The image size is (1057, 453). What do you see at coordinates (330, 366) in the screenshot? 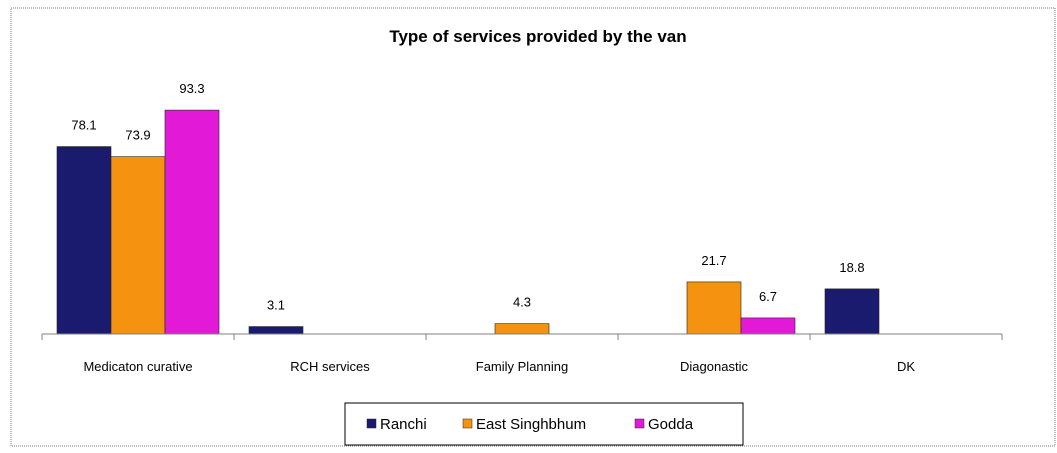
I see `x-tick-label: RCH services` at bounding box center [330, 366].